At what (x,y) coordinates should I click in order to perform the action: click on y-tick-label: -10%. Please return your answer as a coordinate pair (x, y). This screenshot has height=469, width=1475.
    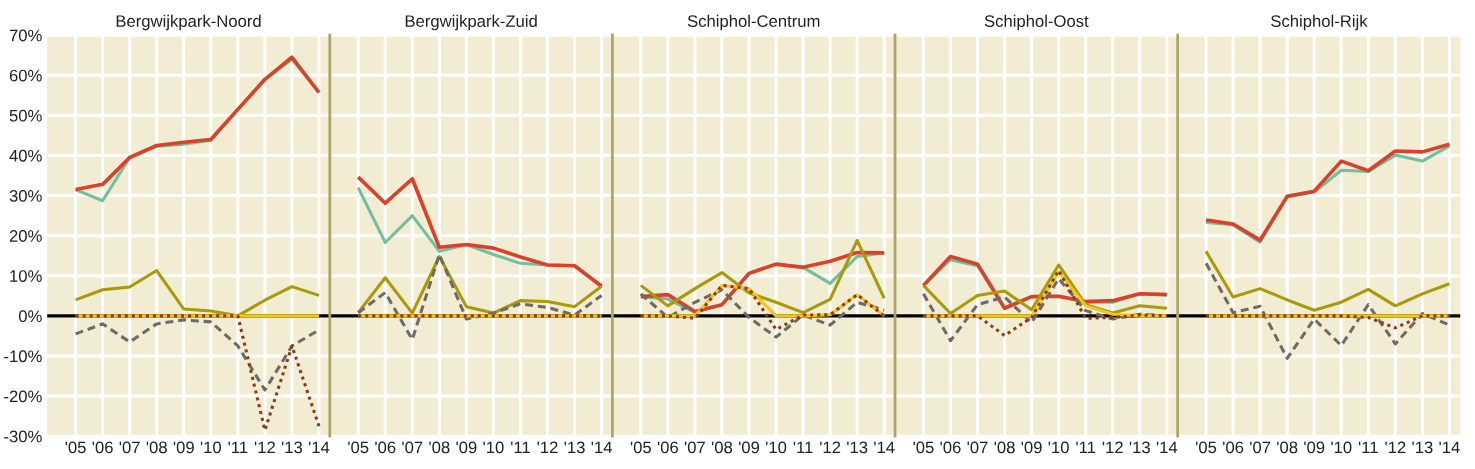
    Looking at the image, I should click on (23, 356).